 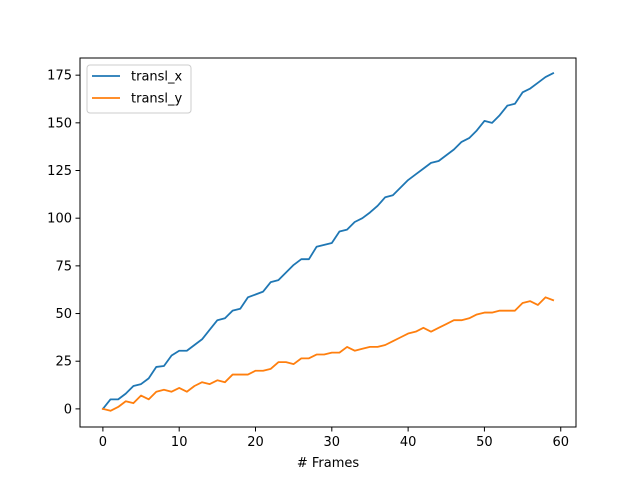 I want to click on y-tick-label: 50, so click(x=63, y=314).